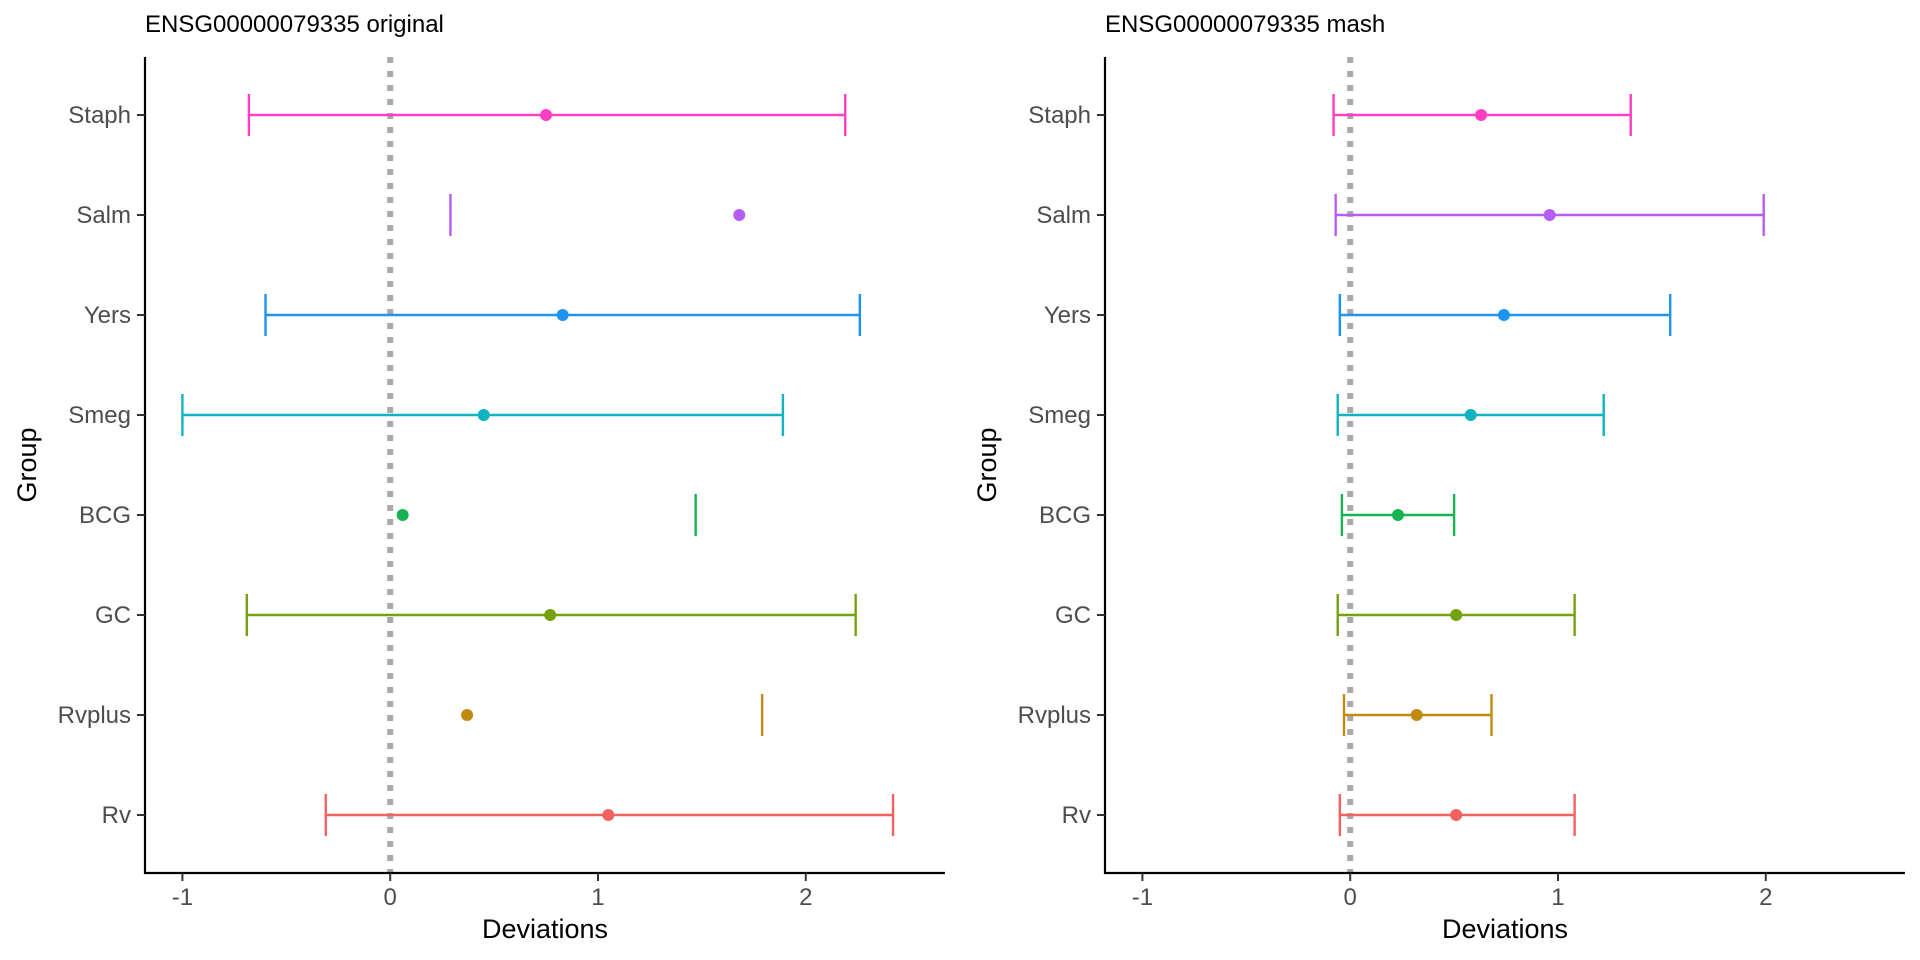  I want to click on panel-title: ENSG00000079335 mash, so click(1245, 24).